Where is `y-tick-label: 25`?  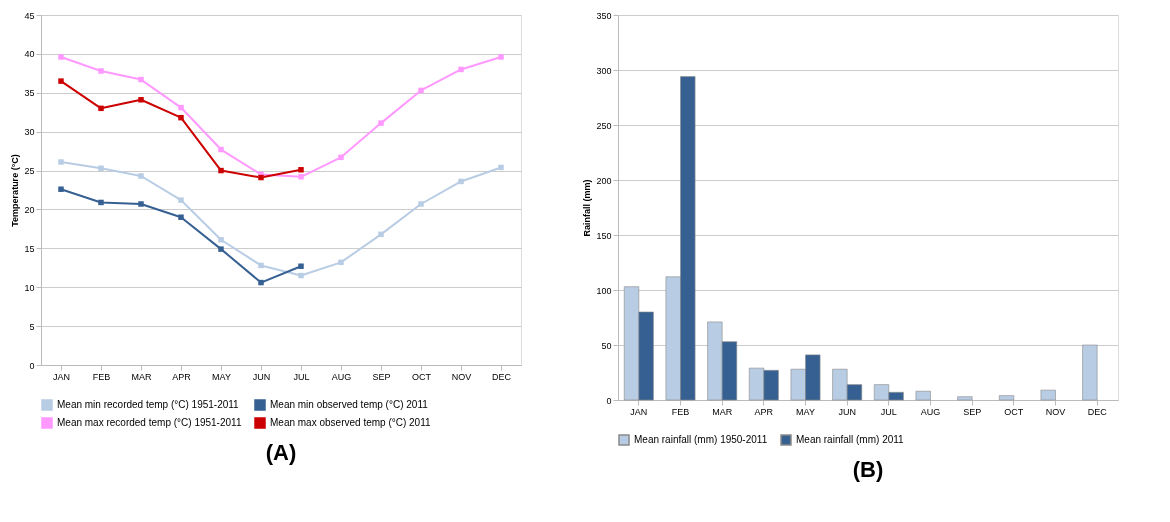 y-tick-label: 25 is located at coordinates (29, 171).